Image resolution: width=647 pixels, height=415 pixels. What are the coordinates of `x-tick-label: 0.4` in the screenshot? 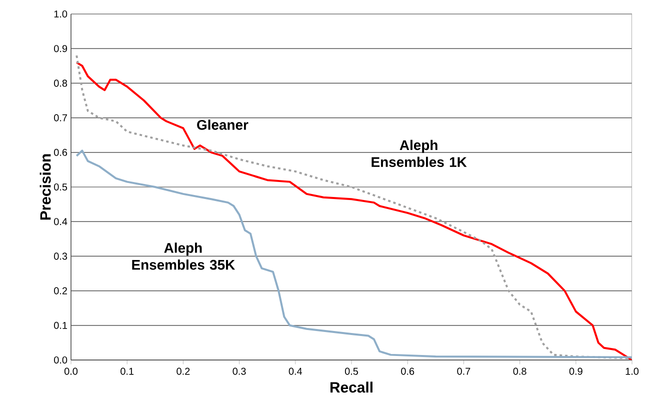 It's located at (295, 371).